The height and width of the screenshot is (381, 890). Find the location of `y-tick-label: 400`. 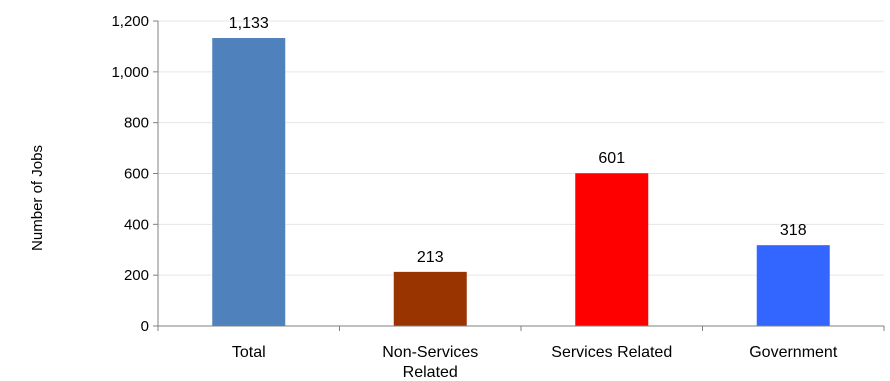

y-tick-label: 400 is located at coordinates (136, 224).